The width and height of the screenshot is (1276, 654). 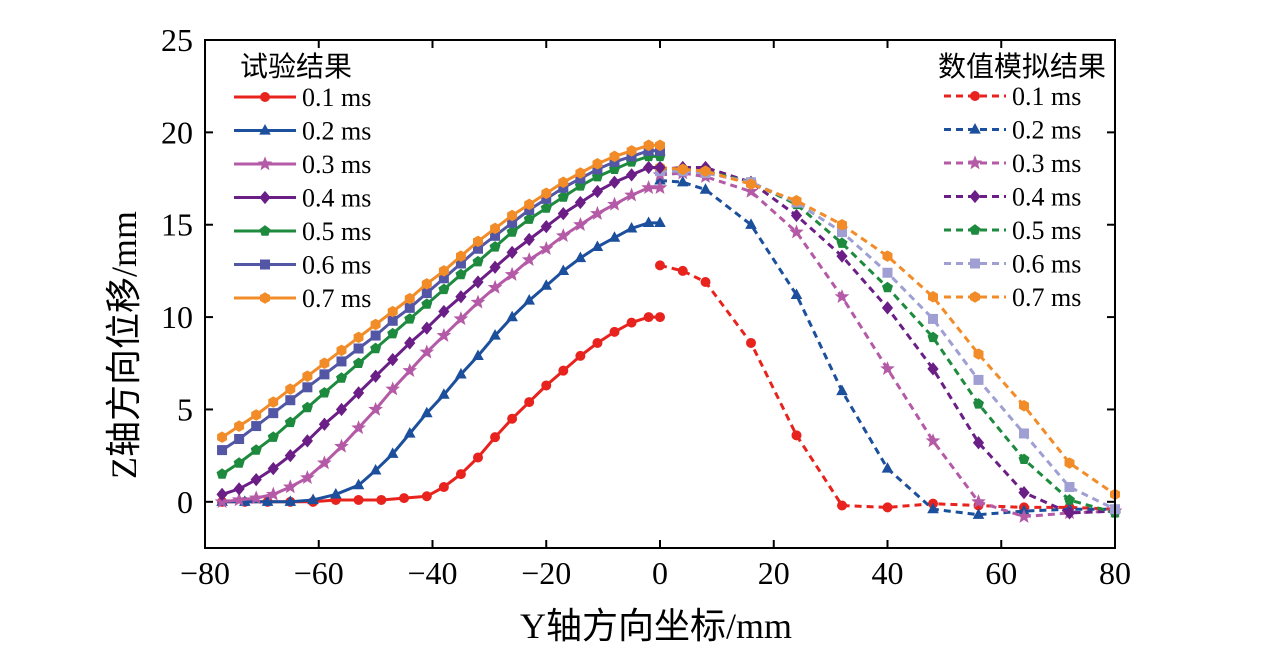 What do you see at coordinates (888, 573) in the screenshot?
I see `x-tick-label: 40` at bounding box center [888, 573].